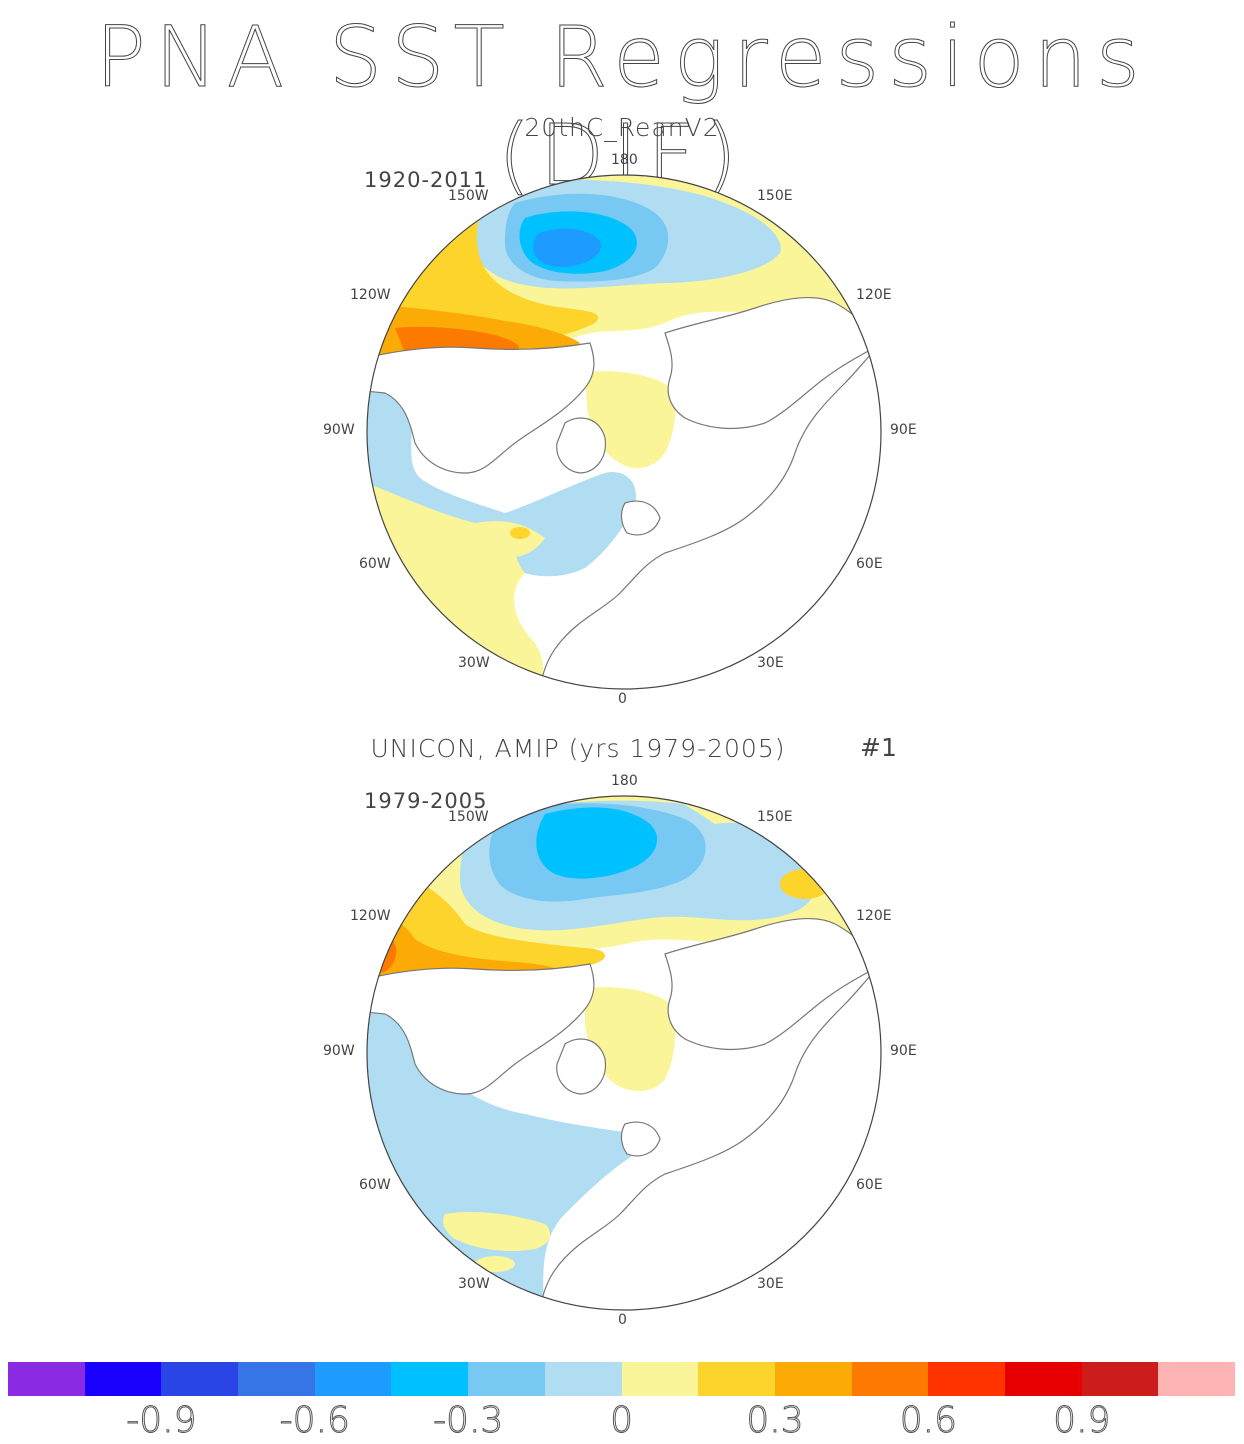 Image resolution: width=1244 pixels, height=1444 pixels. I want to click on colorbar-tick-label: -0.9, so click(161, 1421).